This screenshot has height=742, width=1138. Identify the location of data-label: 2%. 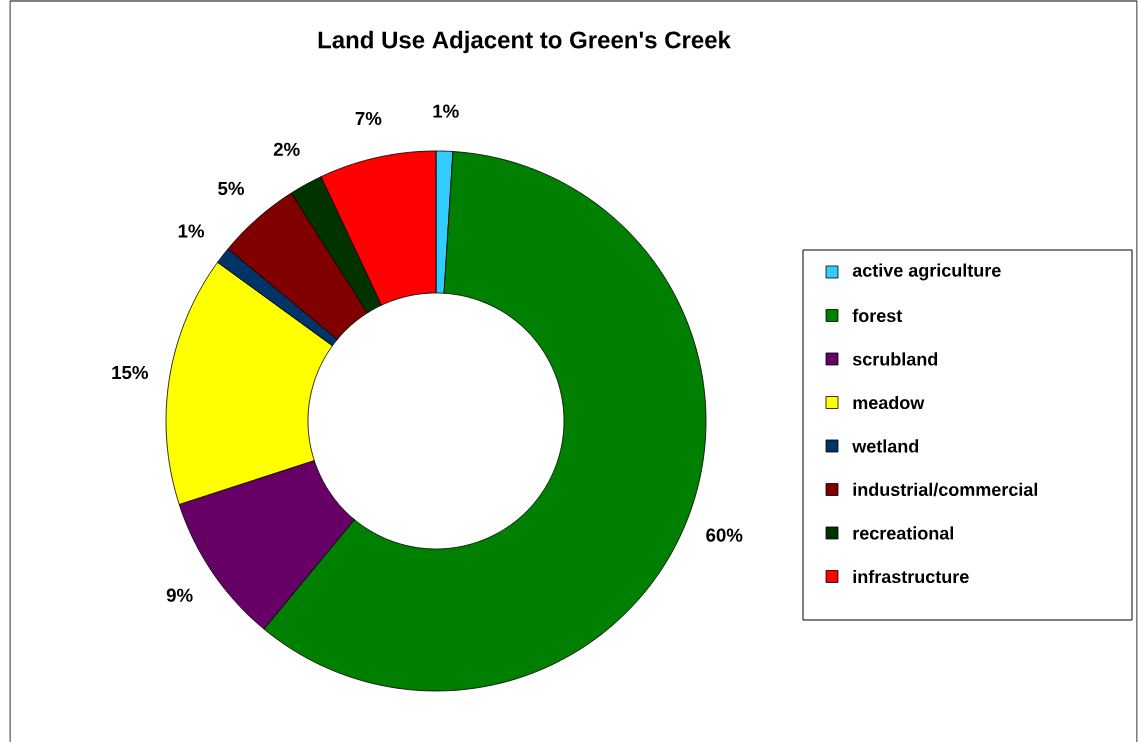
(286, 149).